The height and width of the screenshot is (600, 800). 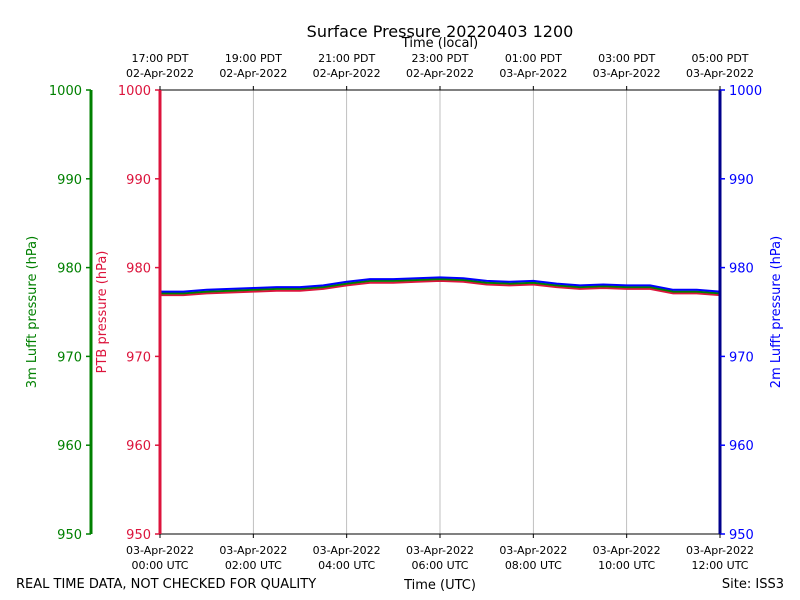 I want to click on far-left-y-axis-label: 3m Lufft pressure (hPa), so click(x=32, y=312).